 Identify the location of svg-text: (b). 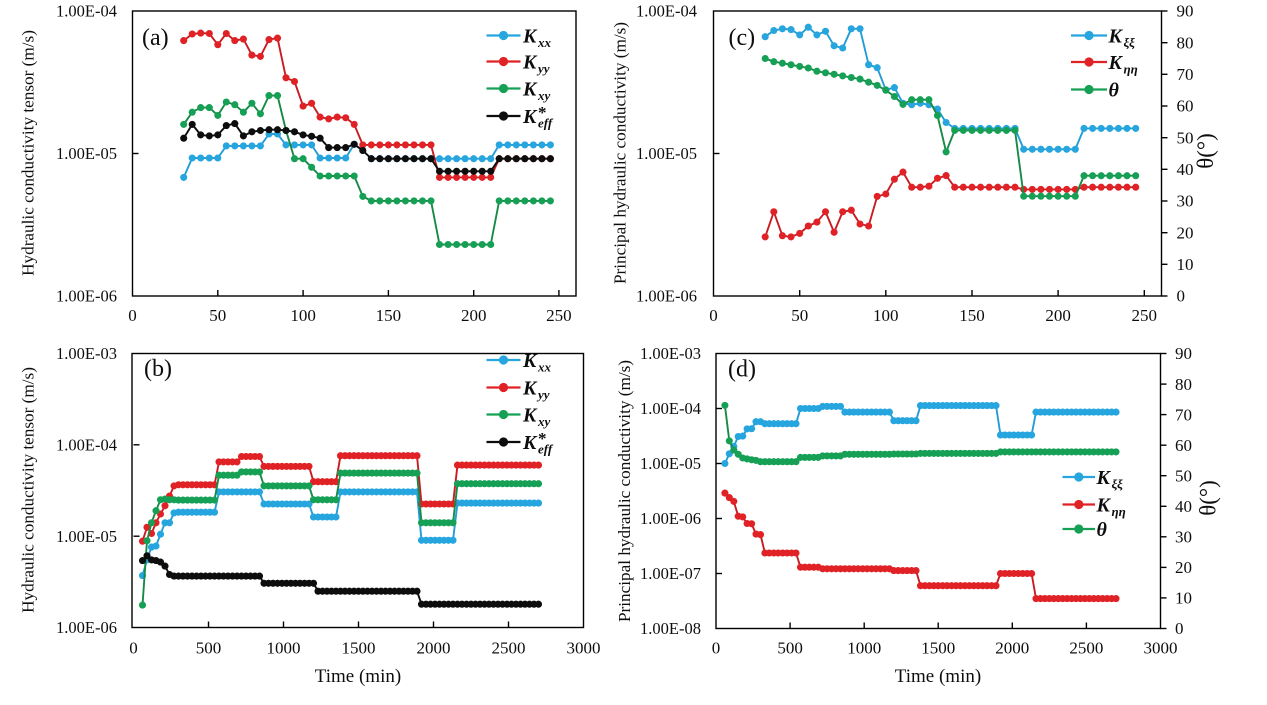
(158, 369).